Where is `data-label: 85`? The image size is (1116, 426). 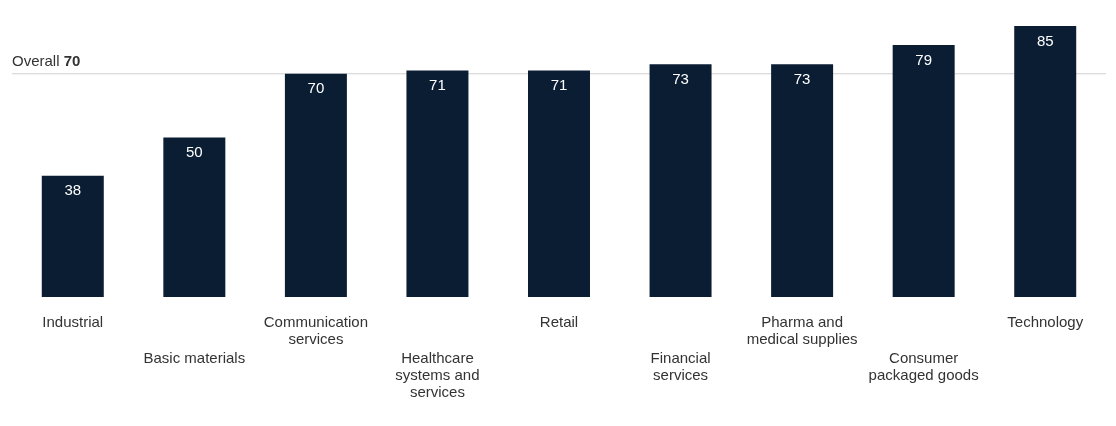
data-label: 85 is located at coordinates (1045, 40).